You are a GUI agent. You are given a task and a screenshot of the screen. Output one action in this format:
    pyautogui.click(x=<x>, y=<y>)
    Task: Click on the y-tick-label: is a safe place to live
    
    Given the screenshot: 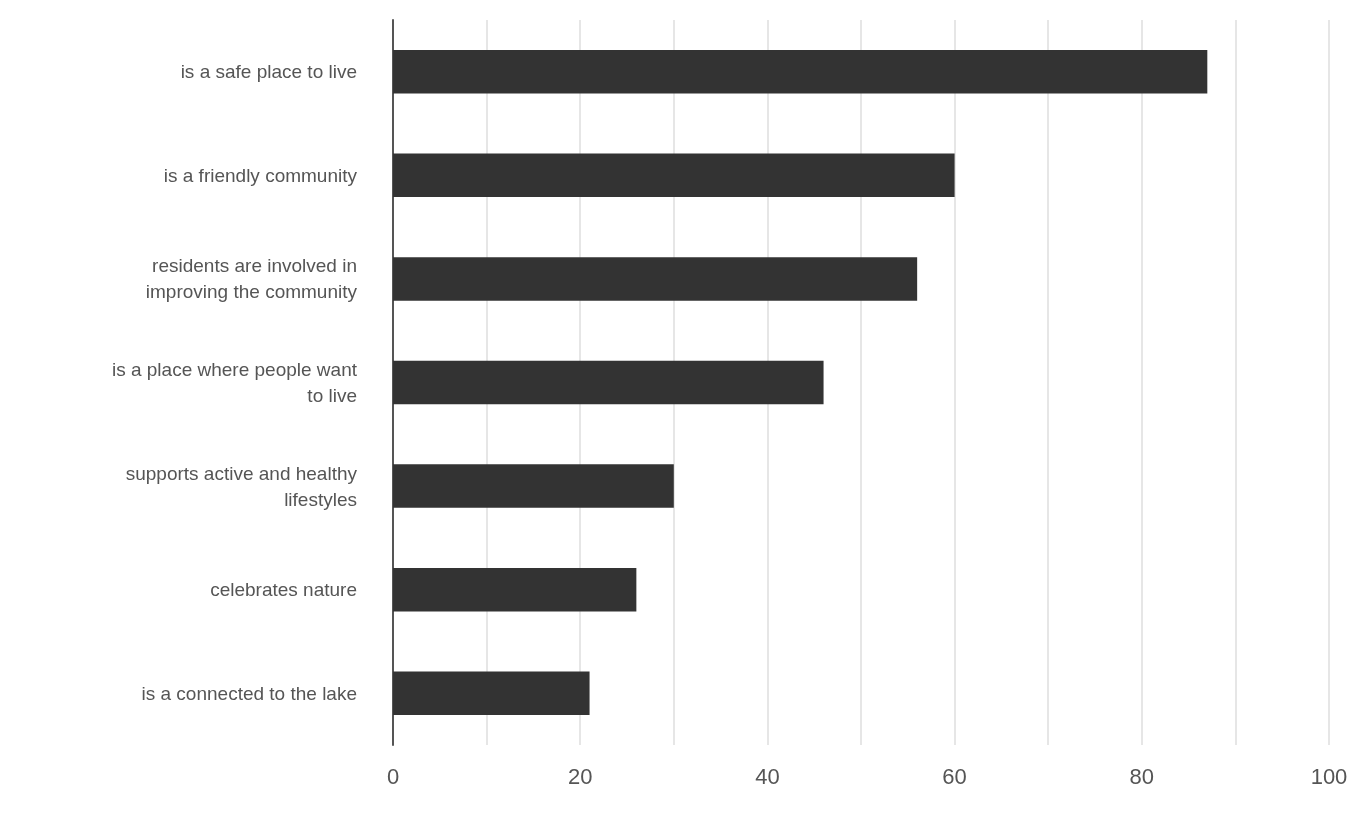 What is the action you would take?
    pyautogui.click(x=268, y=72)
    